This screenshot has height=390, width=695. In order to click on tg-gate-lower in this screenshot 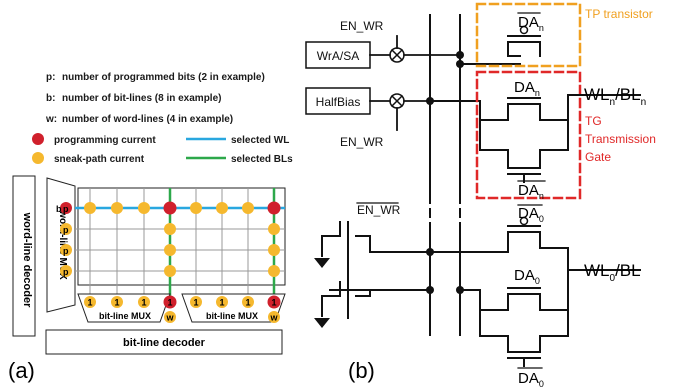, I will do `click(560, 307)`.